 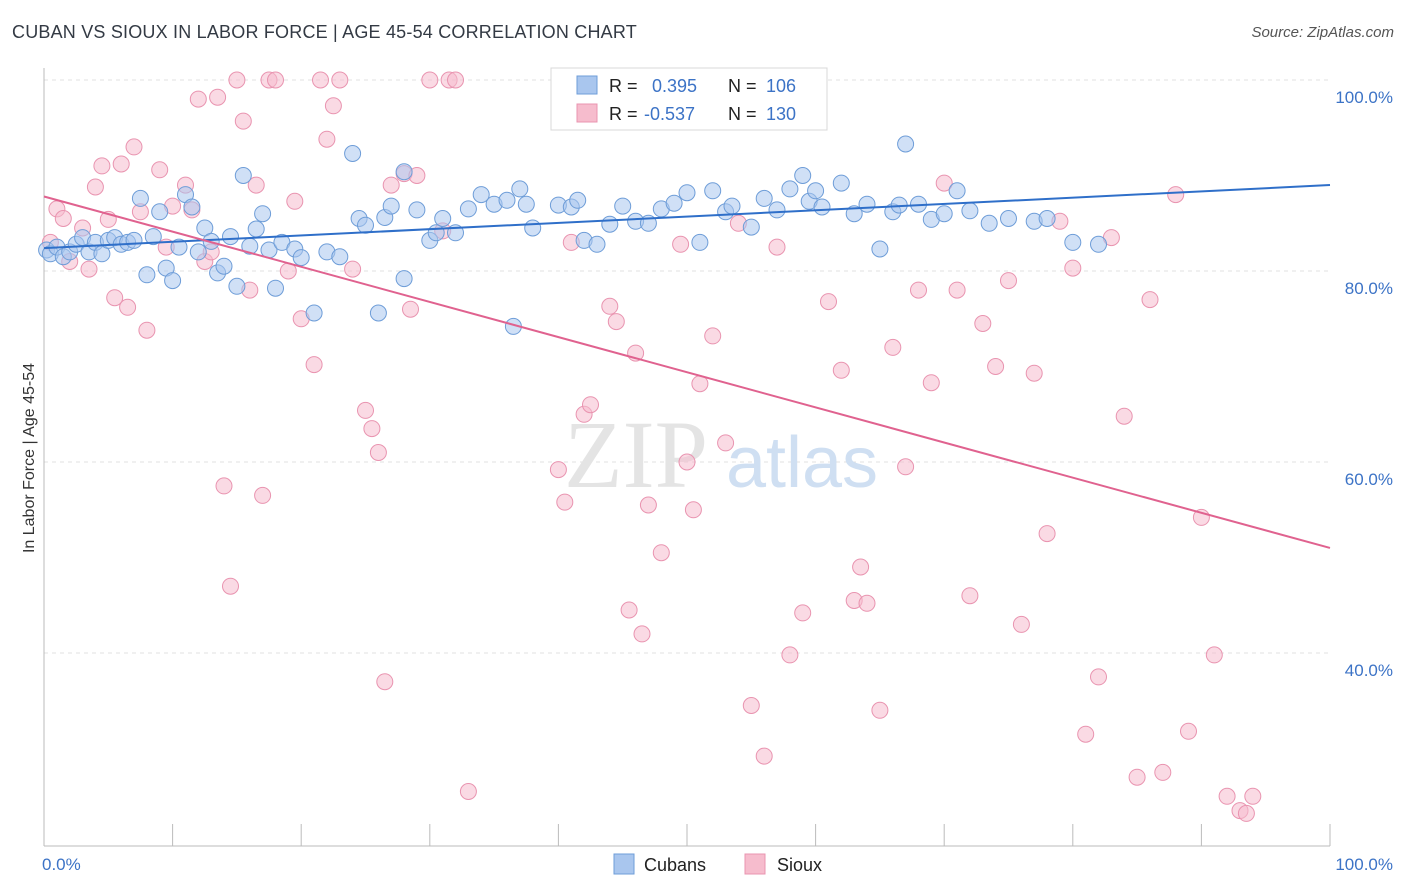 What do you see at coordinates (781, 86) in the screenshot?
I see `legend-n-value-cubans: 106` at bounding box center [781, 86].